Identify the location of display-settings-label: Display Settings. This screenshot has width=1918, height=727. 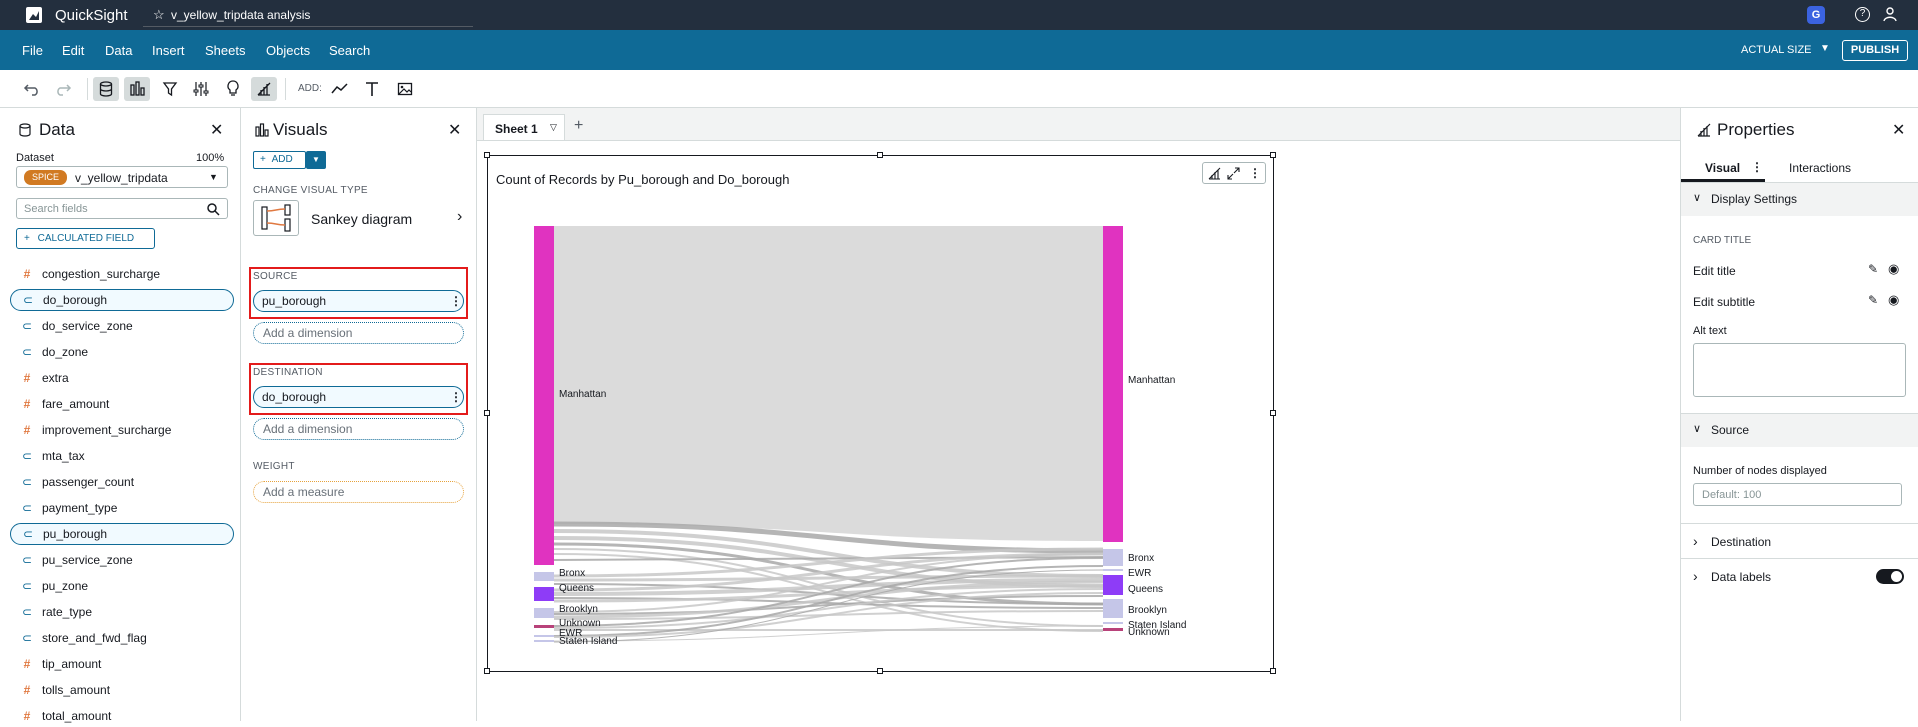
(1754, 199).